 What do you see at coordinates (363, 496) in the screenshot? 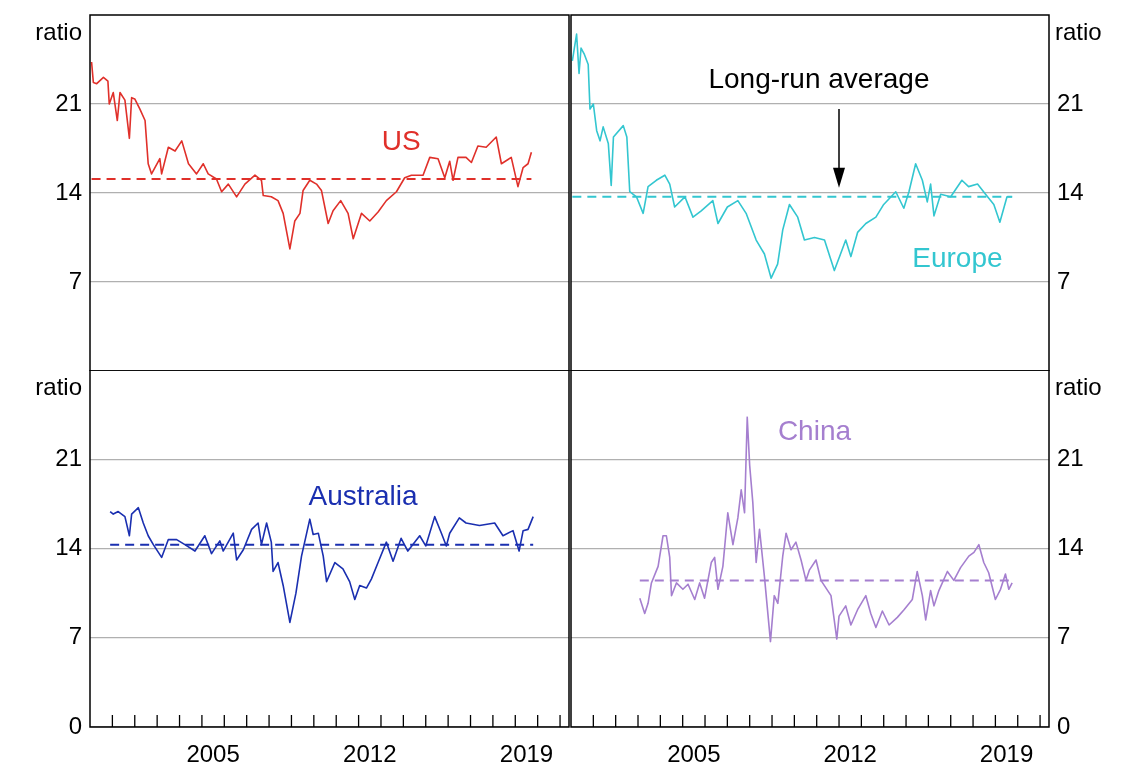
I see `series-label: Australia` at bounding box center [363, 496].